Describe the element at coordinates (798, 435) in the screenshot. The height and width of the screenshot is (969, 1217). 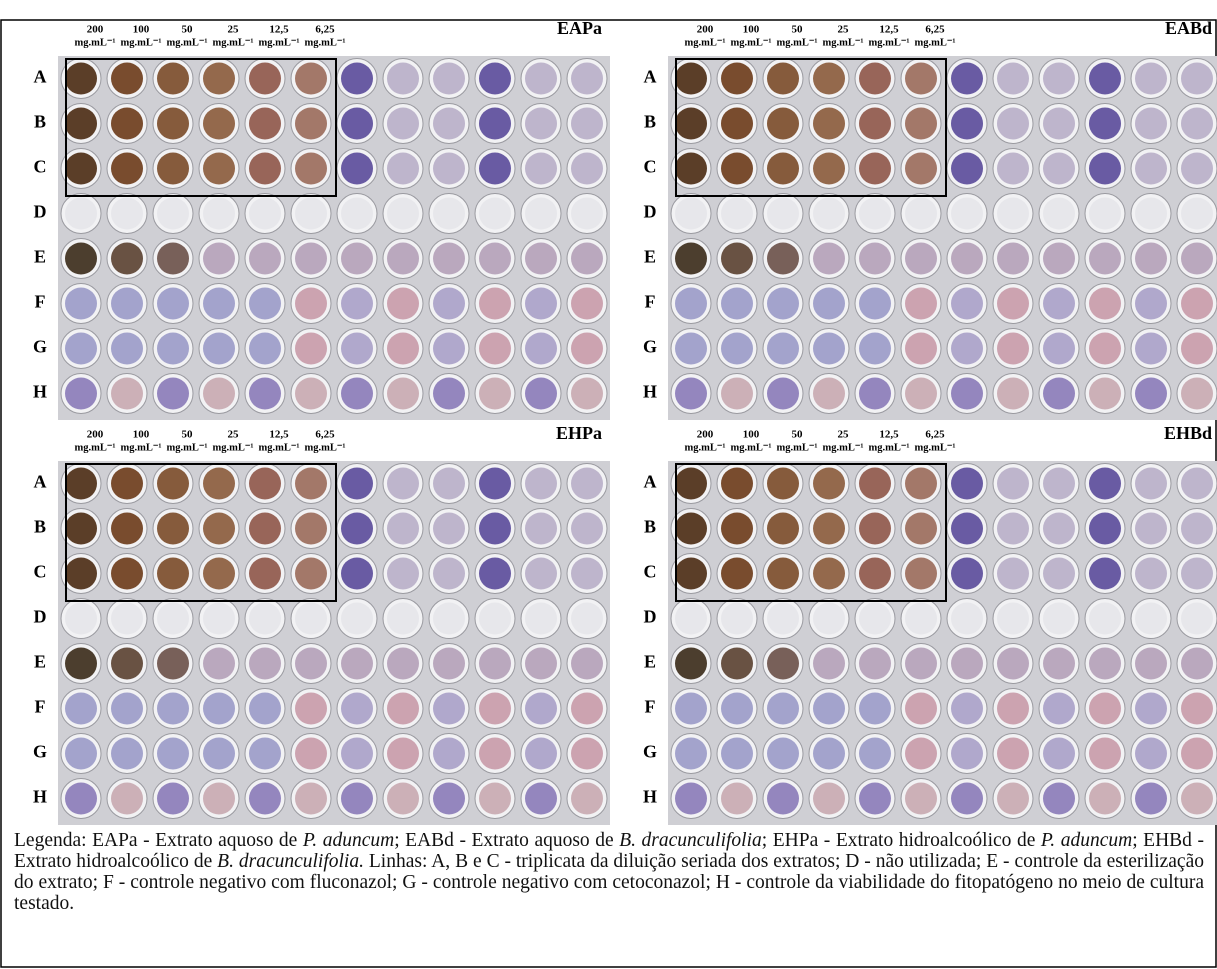
I see `concentration: 50` at that location.